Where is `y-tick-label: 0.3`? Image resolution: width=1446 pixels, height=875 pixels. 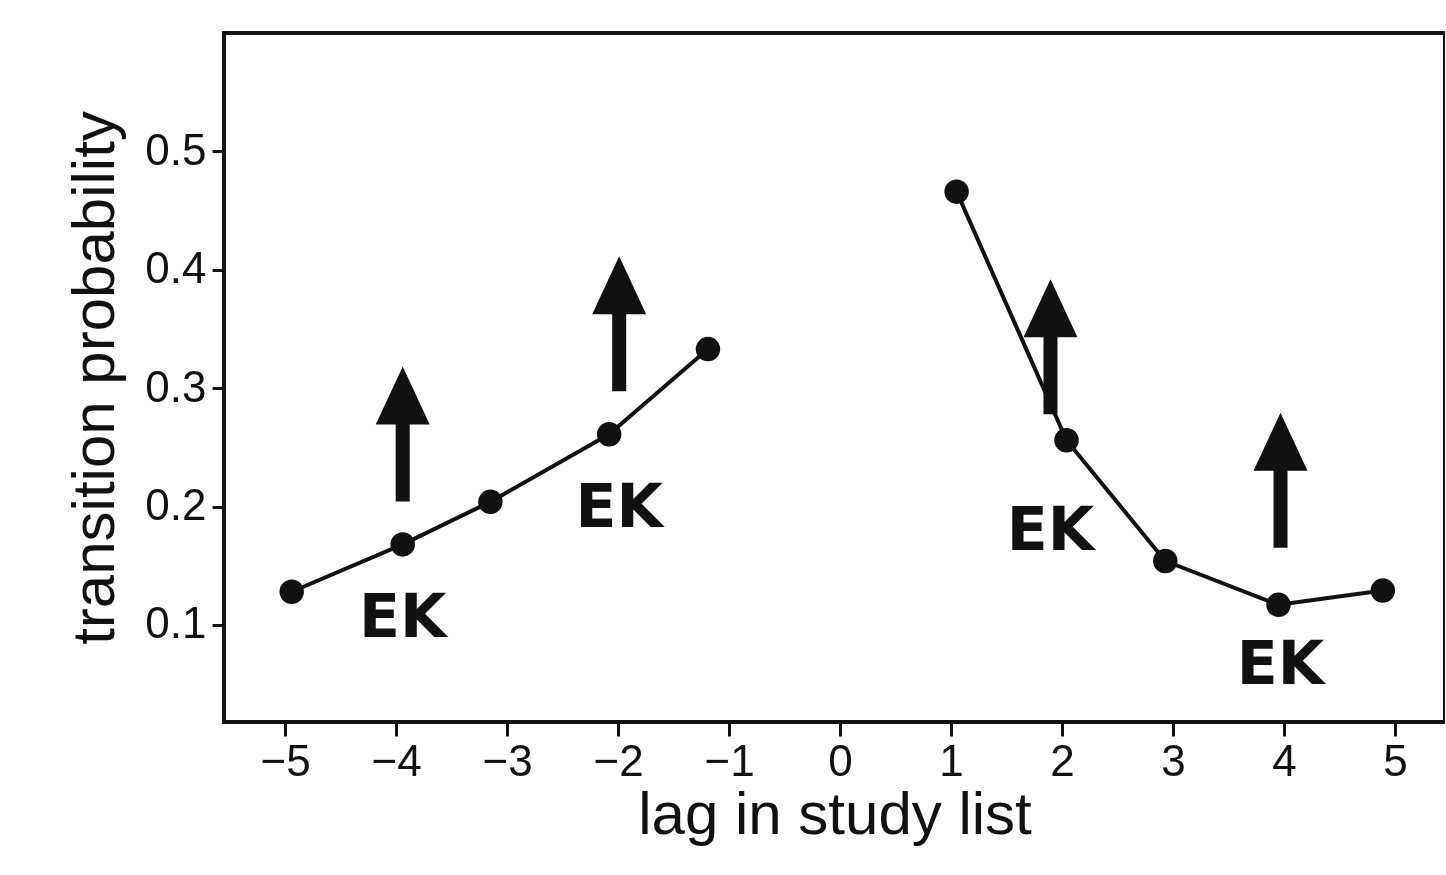 y-tick-label: 0.3 is located at coordinates (176, 386).